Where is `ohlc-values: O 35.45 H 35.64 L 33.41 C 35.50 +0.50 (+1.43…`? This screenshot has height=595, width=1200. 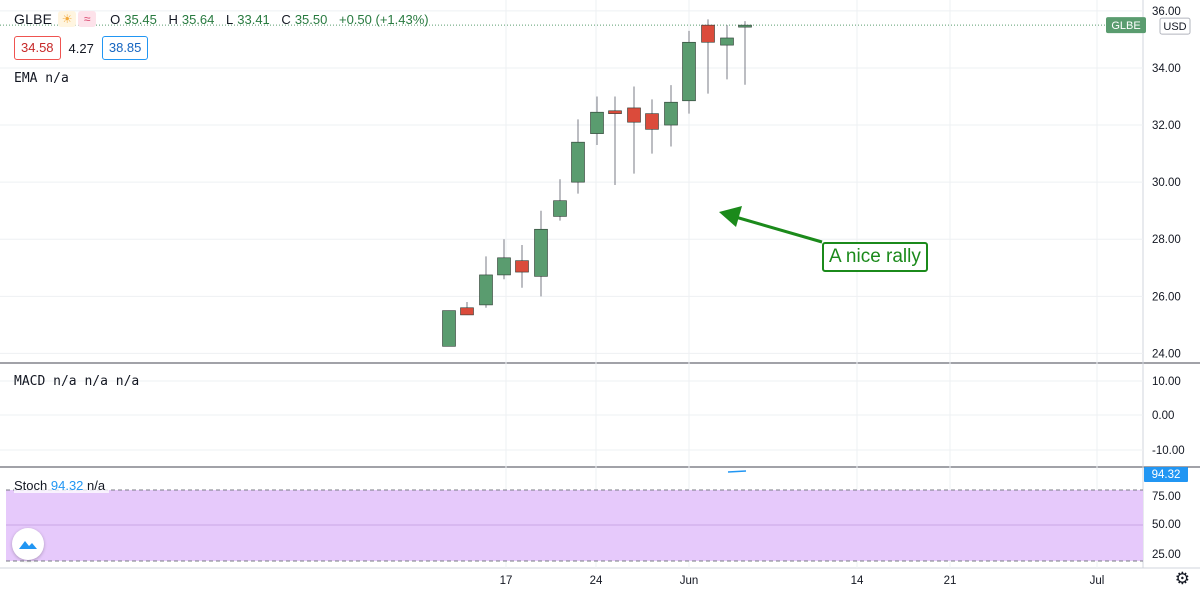
ohlc-values: O 35.45 H 35.64 L 33.41 C 35.50 +0.50 (+1.43… is located at coordinates (271, 19).